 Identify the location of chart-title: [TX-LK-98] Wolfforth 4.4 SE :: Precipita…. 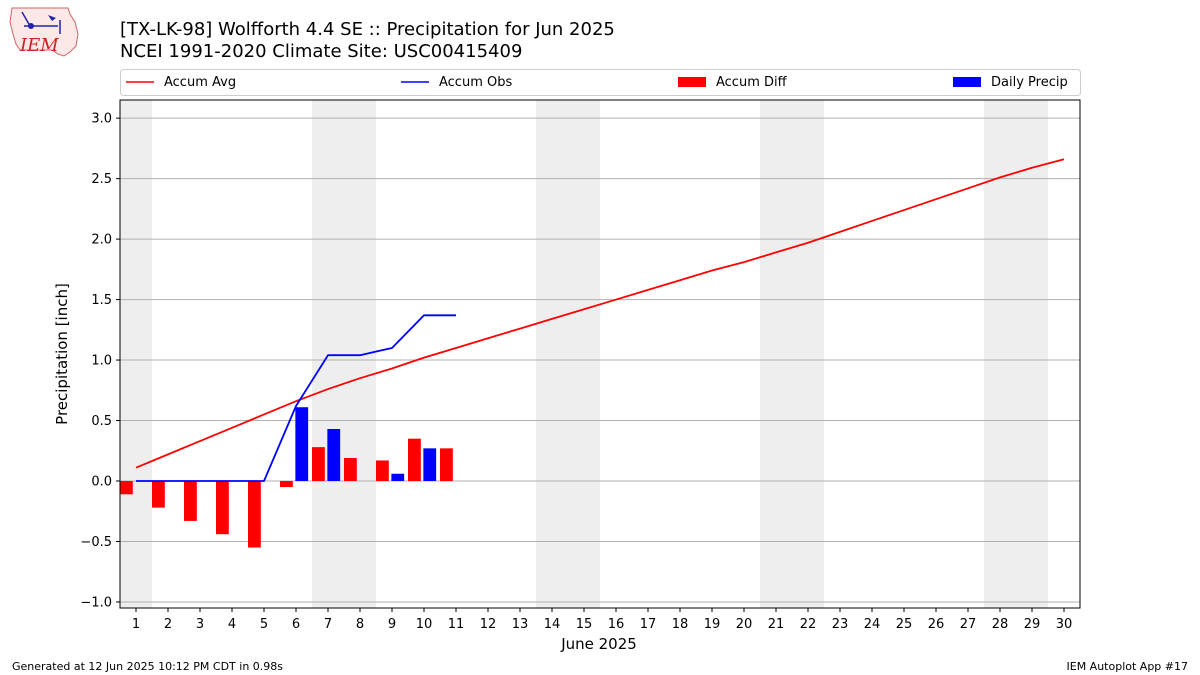
(367, 29).